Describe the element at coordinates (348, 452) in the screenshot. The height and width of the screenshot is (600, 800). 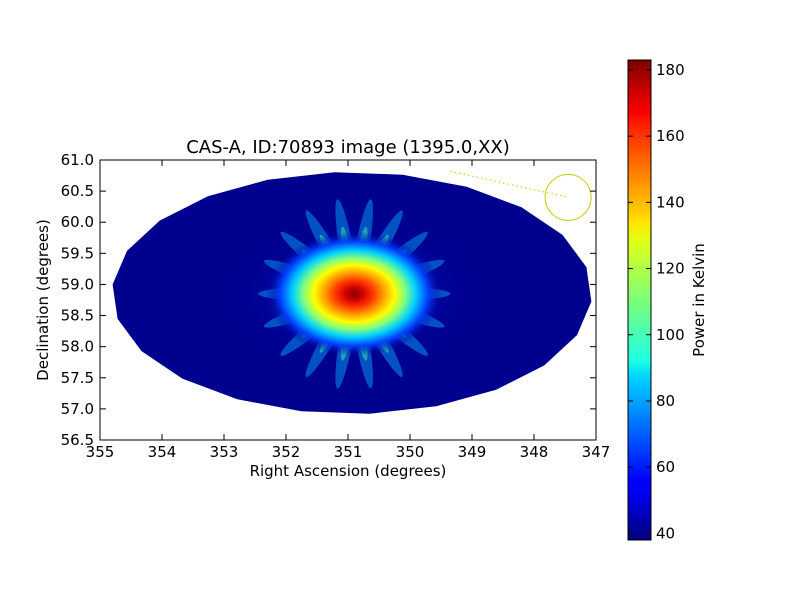
I see `x-tick-label: 351` at that location.